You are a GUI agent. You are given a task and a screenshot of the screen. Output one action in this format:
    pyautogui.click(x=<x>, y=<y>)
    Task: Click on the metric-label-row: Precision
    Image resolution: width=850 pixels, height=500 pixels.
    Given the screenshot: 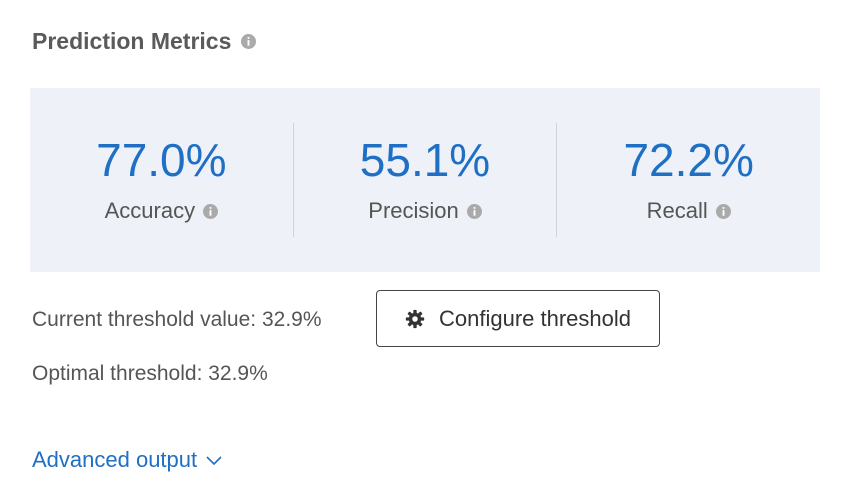 What is the action you would take?
    pyautogui.click(x=425, y=211)
    